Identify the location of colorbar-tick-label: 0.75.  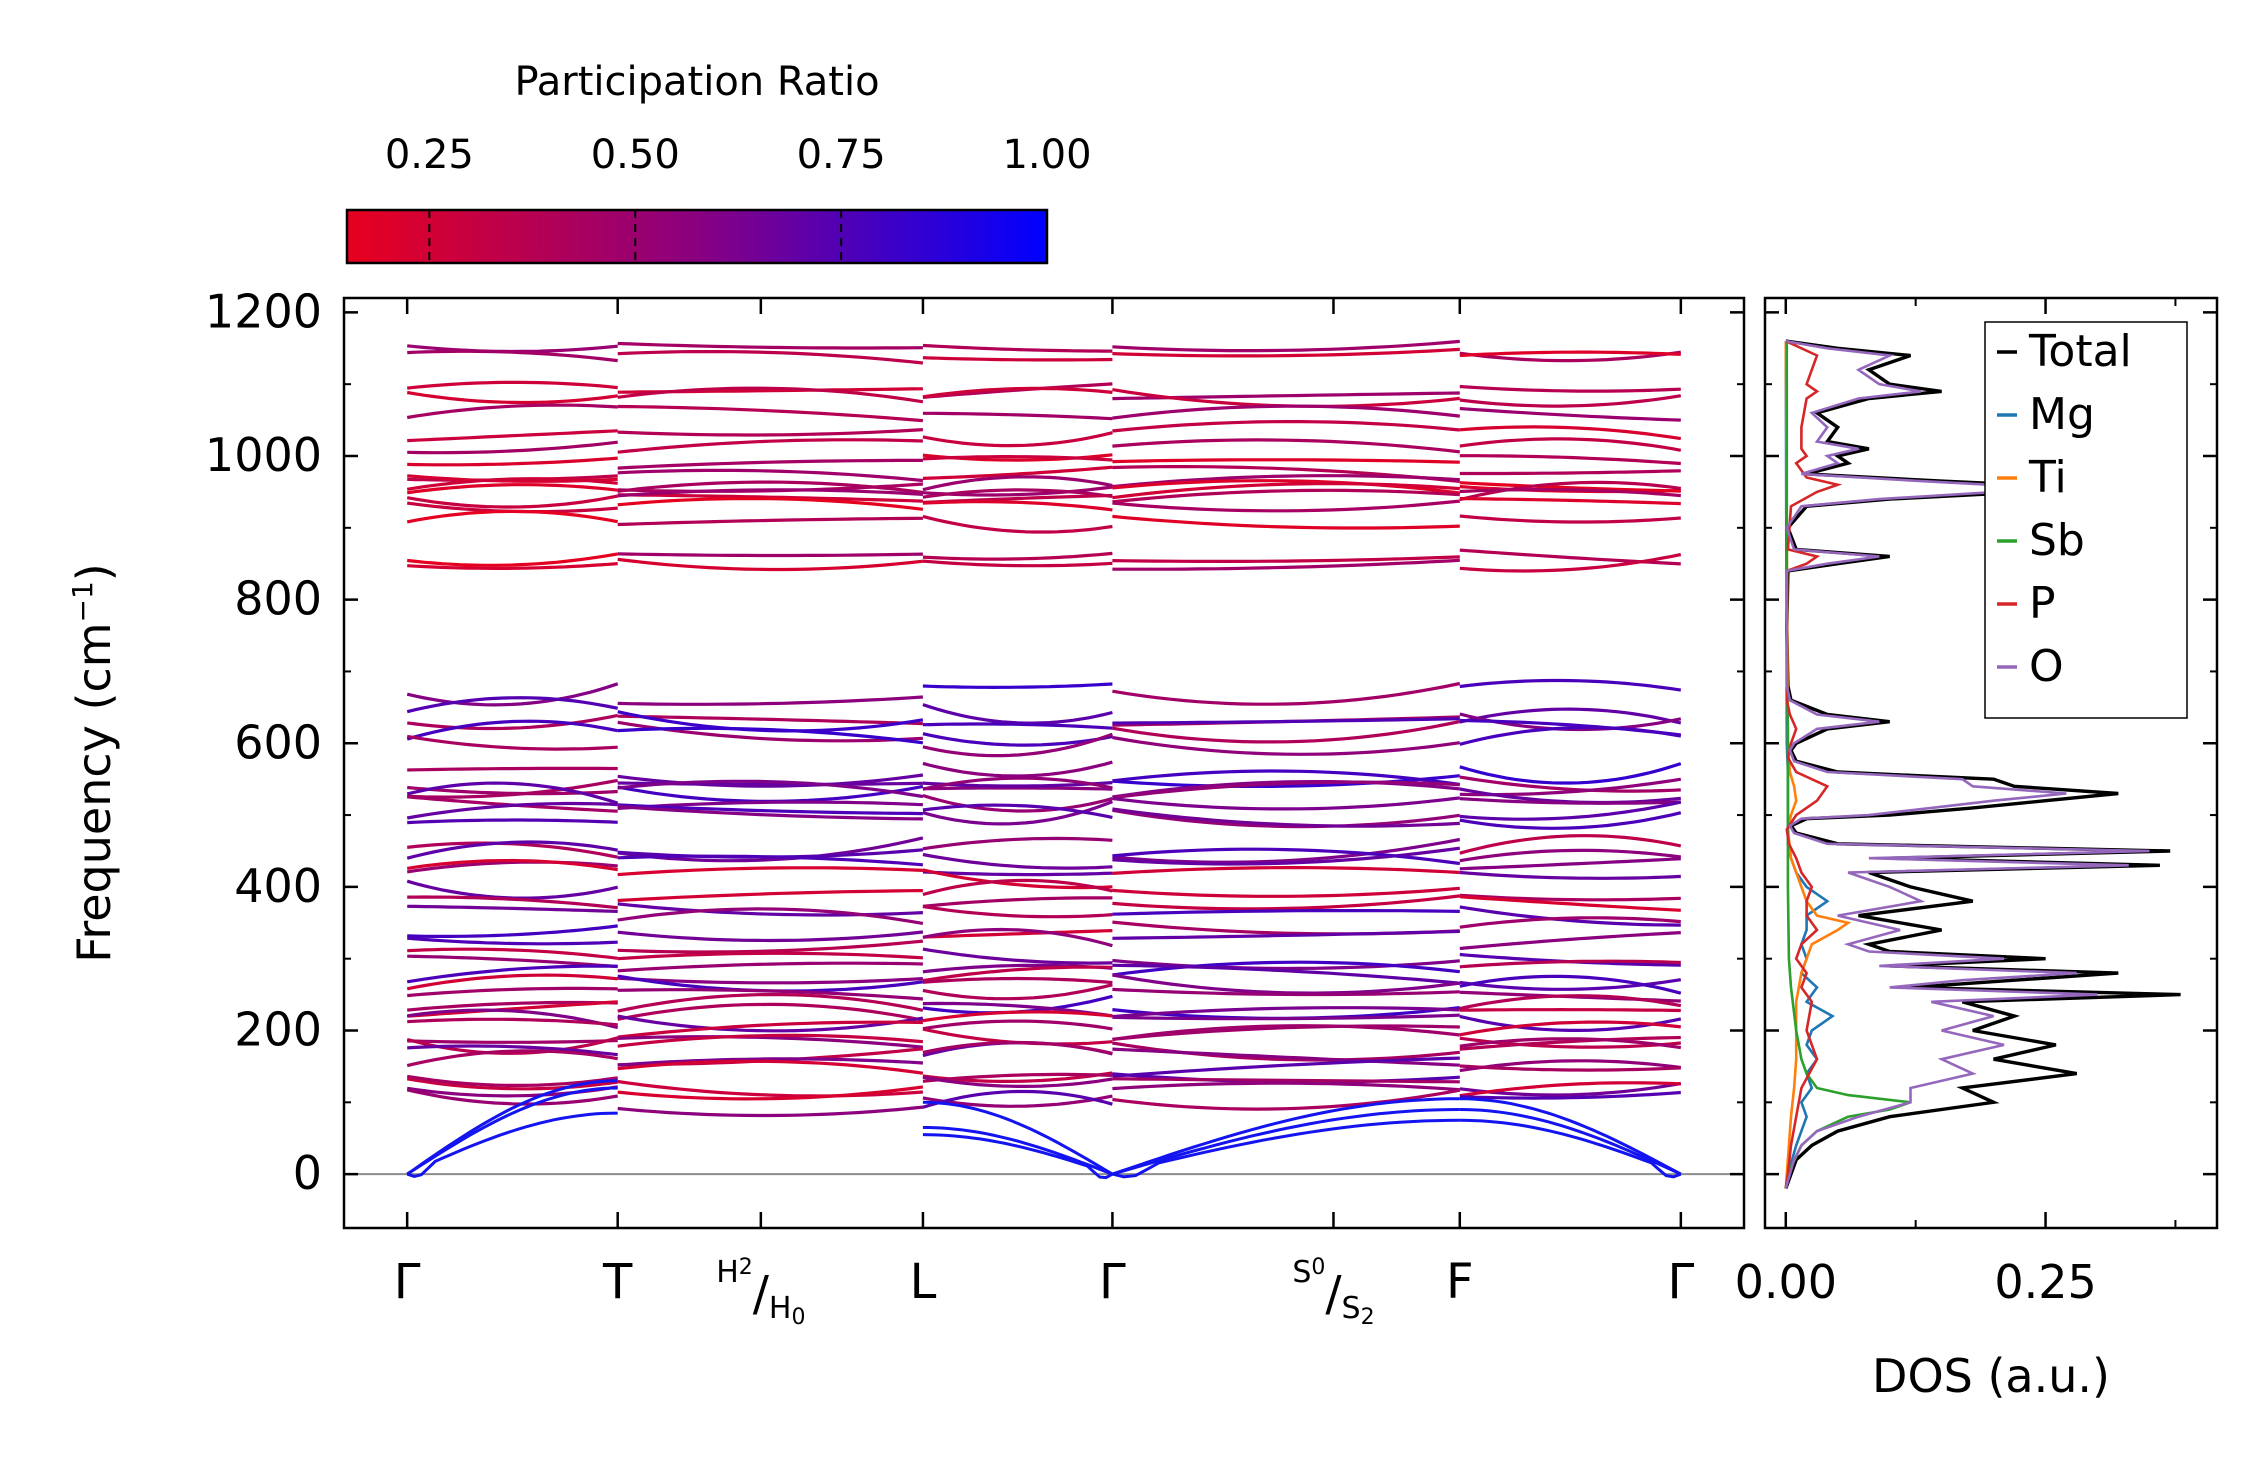
(841, 155).